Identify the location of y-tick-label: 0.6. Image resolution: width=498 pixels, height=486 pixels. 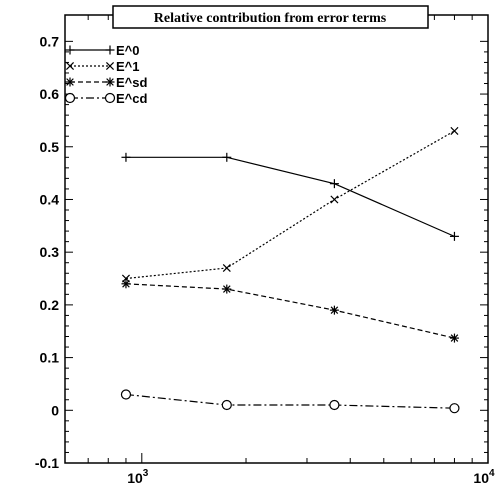
(50, 94).